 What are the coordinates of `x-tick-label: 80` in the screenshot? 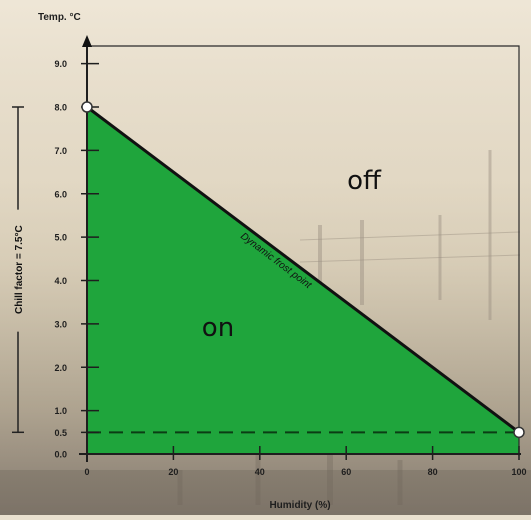 It's located at (433, 472).